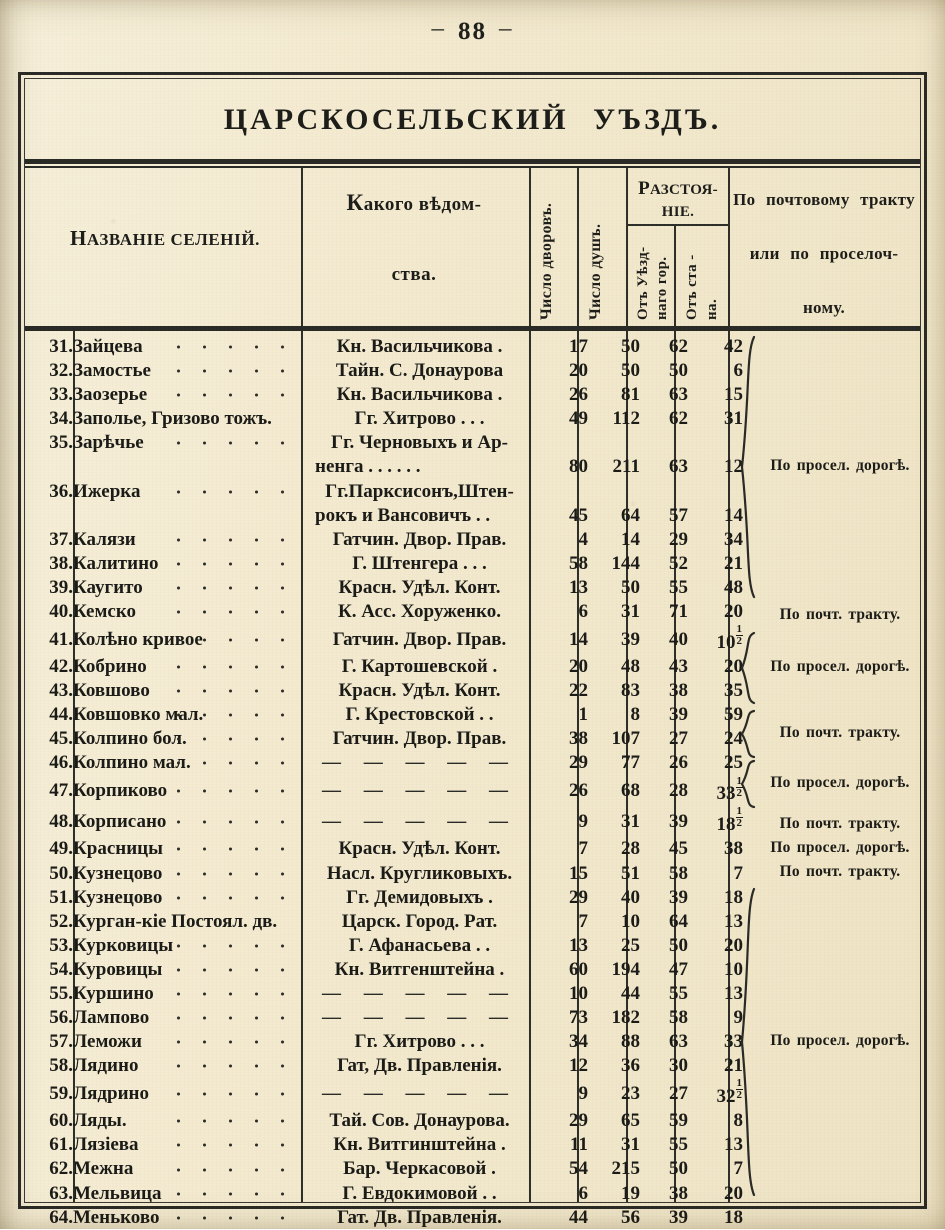  Describe the element at coordinates (104, 539) in the screenshot. I see `settlement-name-text: Калязи` at that location.